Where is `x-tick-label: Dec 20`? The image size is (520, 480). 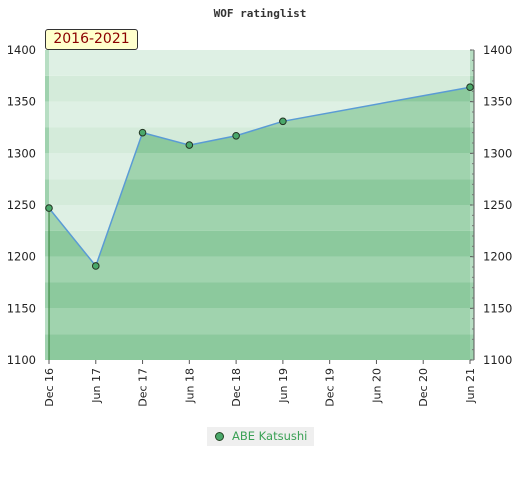 x-tick-label: Dec 20 is located at coordinates (423, 387).